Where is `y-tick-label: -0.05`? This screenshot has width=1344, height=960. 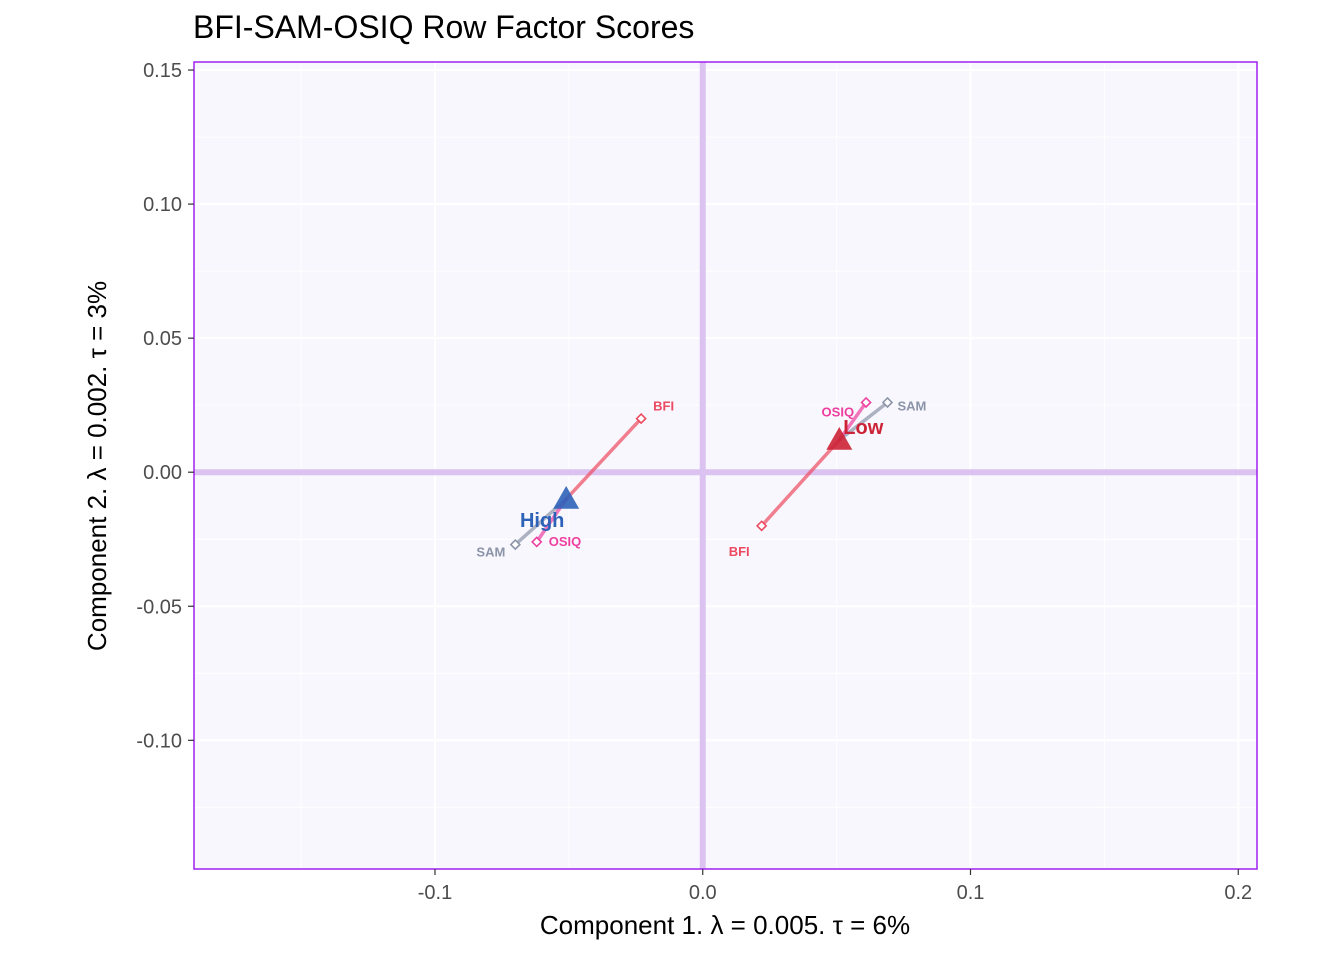 y-tick-label: -0.05 is located at coordinates (159, 607).